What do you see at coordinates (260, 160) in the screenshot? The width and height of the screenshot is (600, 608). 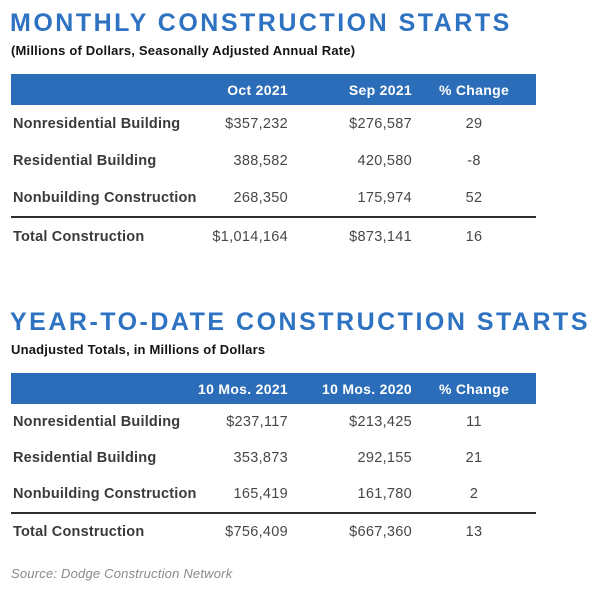 I see `value-cell-oct: 388,582` at bounding box center [260, 160].